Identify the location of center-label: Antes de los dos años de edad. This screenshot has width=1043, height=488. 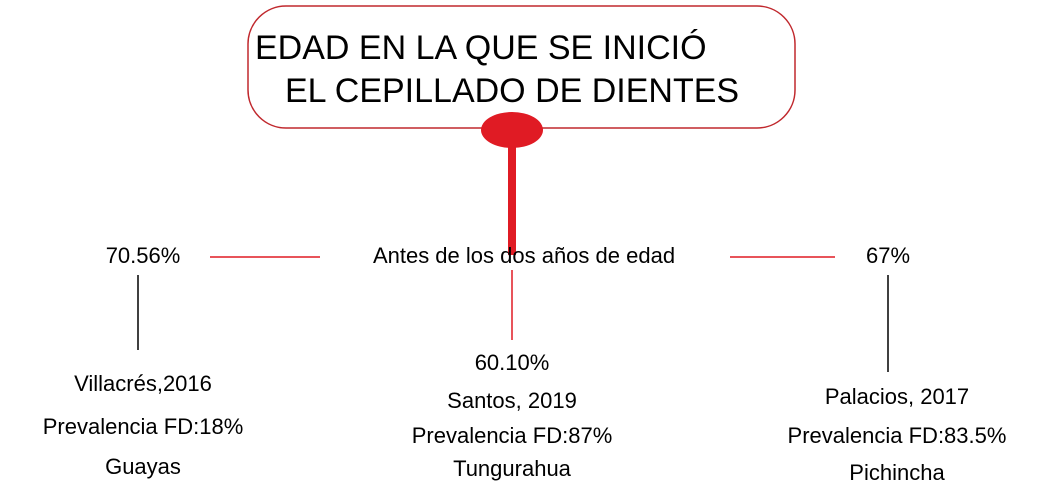
(524, 255).